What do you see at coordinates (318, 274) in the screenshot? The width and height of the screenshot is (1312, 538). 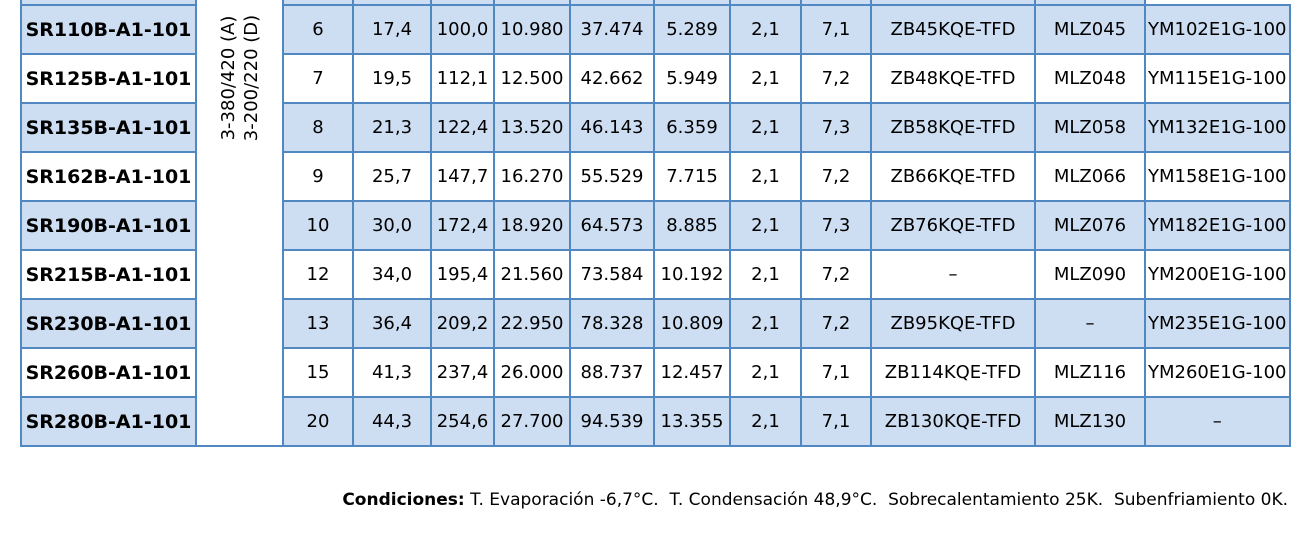 I see `value-cell: 12` at bounding box center [318, 274].